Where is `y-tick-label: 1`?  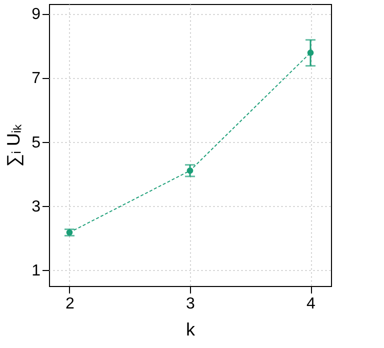
y-tick-label: 1 is located at coordinates (36, 271).